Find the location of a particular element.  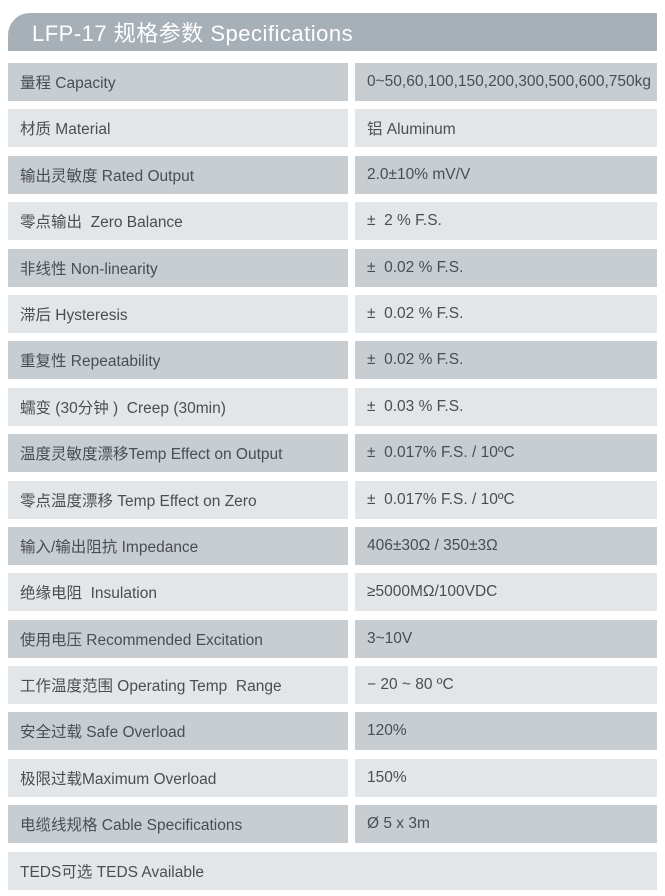

spec-label: 输出灵敏度 Rated Output is located at coordinates (178, 174).